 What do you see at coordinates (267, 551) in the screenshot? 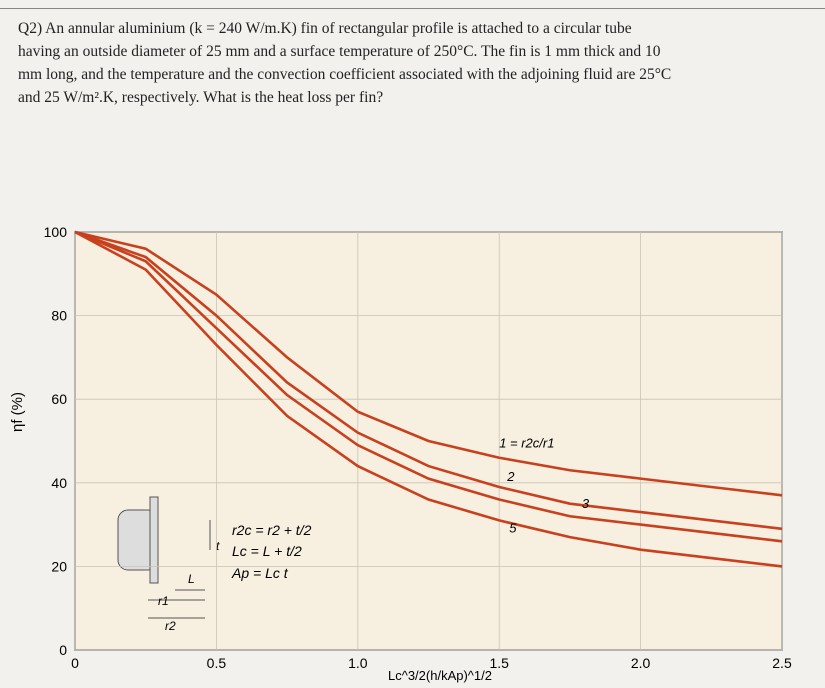
I see `inset-equation: Lc = L + t/2` at bounding box center [267, 551].